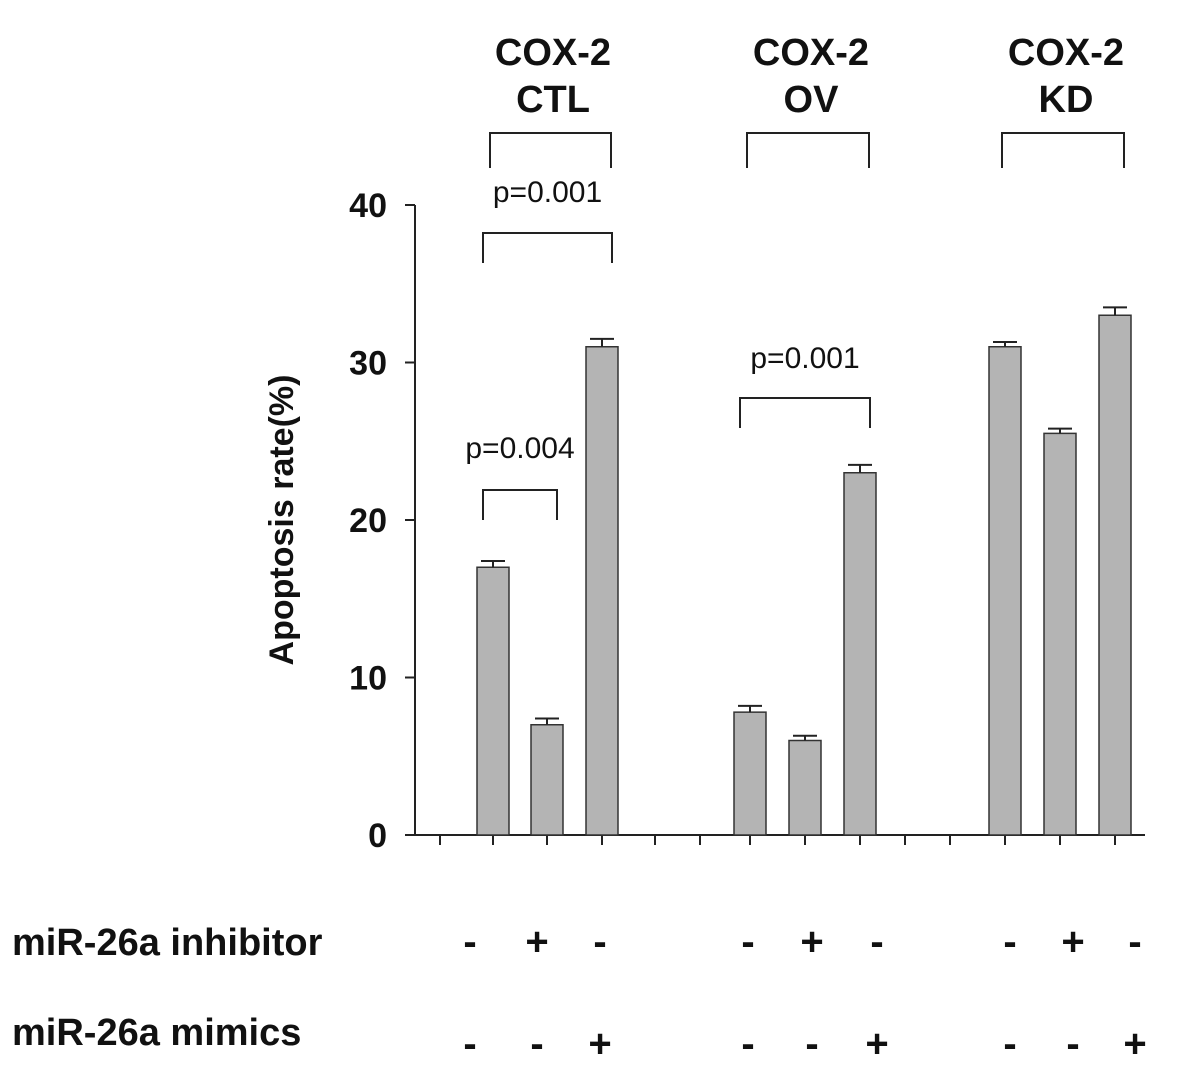  Describe the element at coordinates (809, 76) in the screenshot. I see `group-titles: COX-2 CTL COX-2 OV COX-2 KD` at that location.